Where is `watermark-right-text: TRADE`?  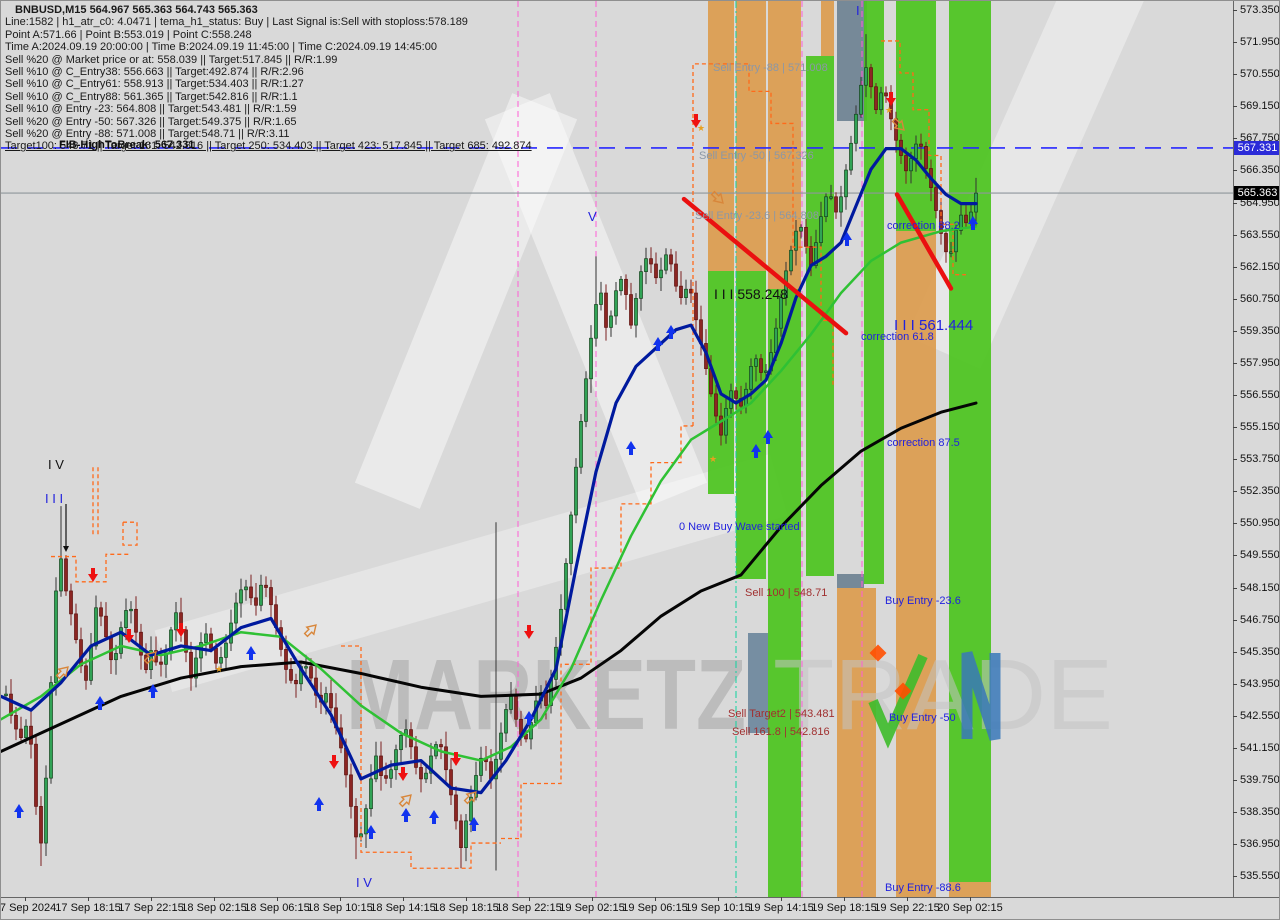 watermark-right-text: TRADE is located at coordinates (943, 695).